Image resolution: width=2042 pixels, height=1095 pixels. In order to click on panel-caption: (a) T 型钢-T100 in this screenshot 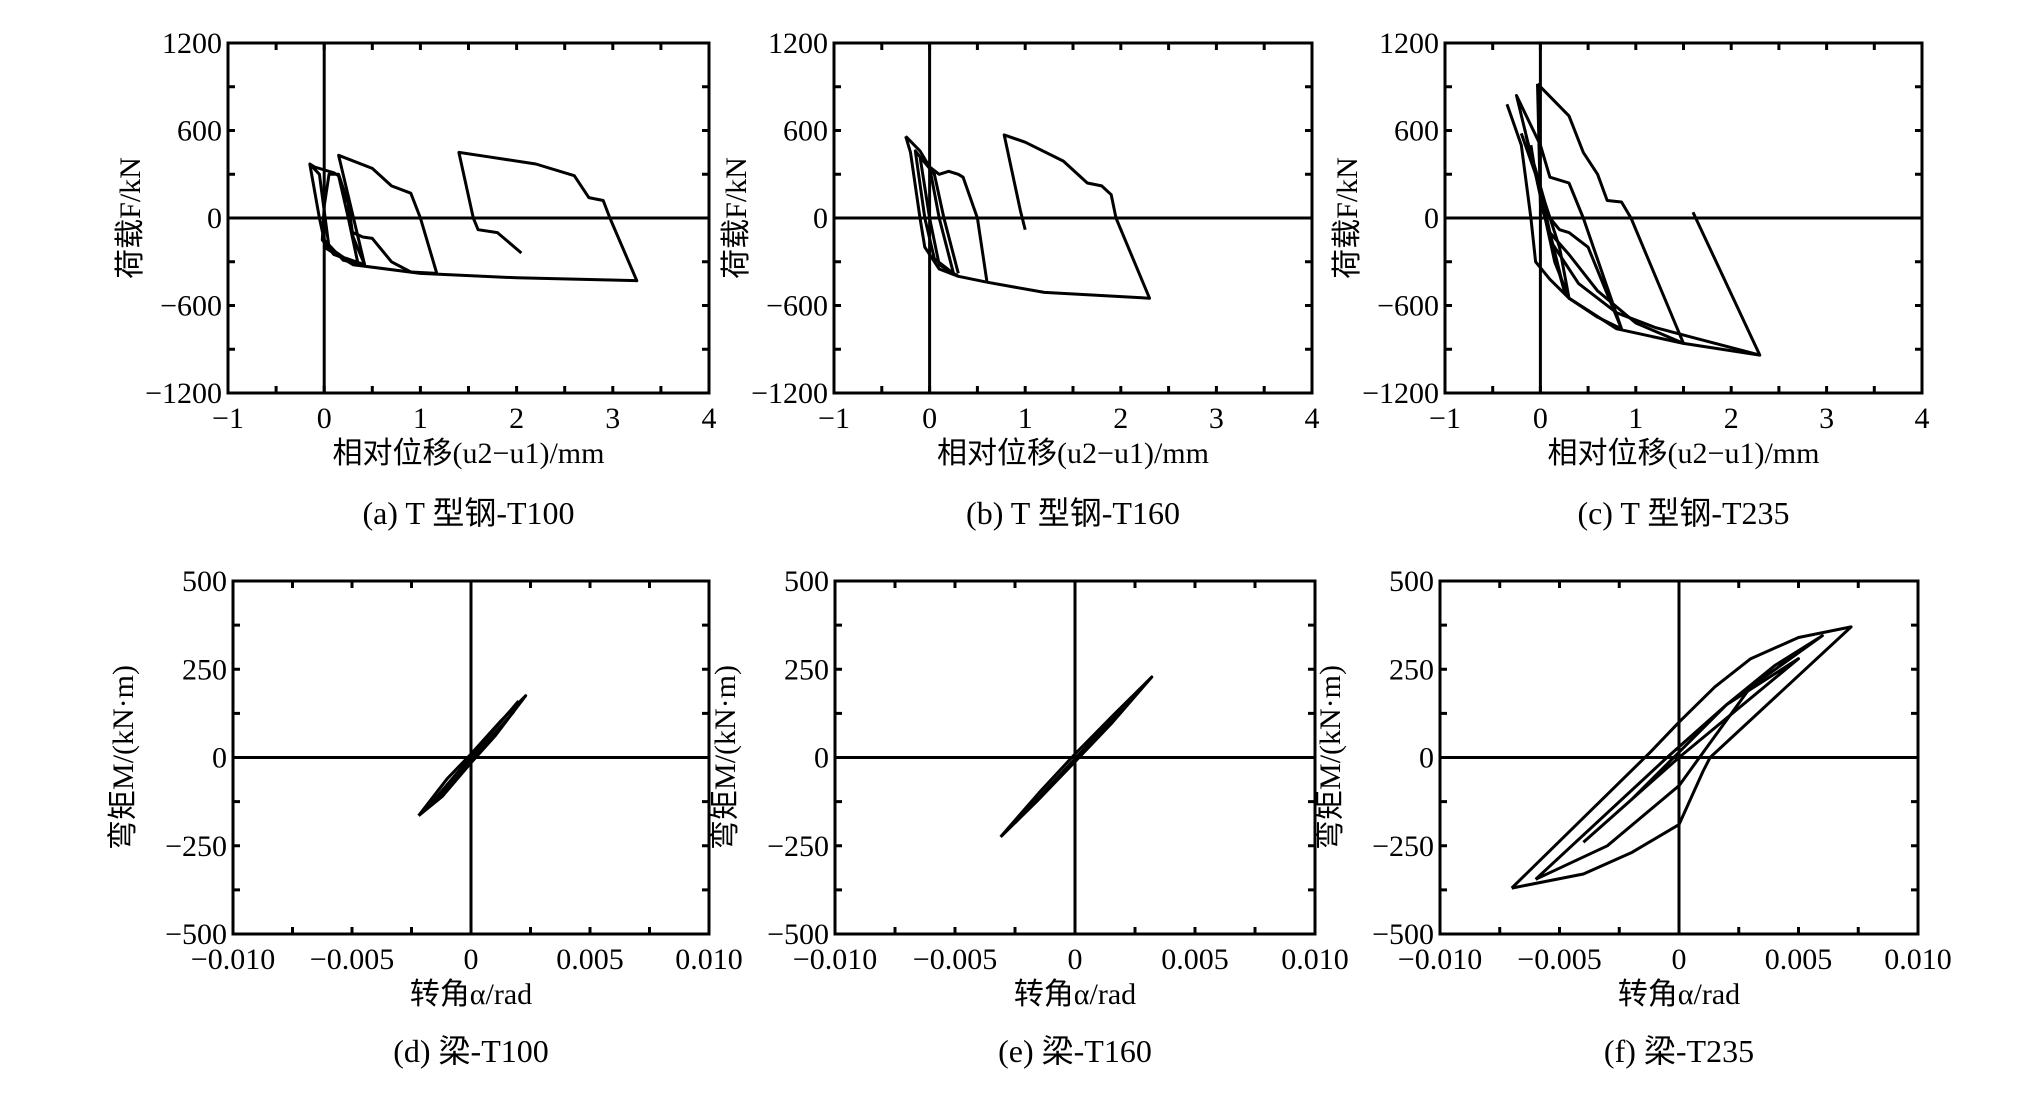, I will do `click(468, 513)`.